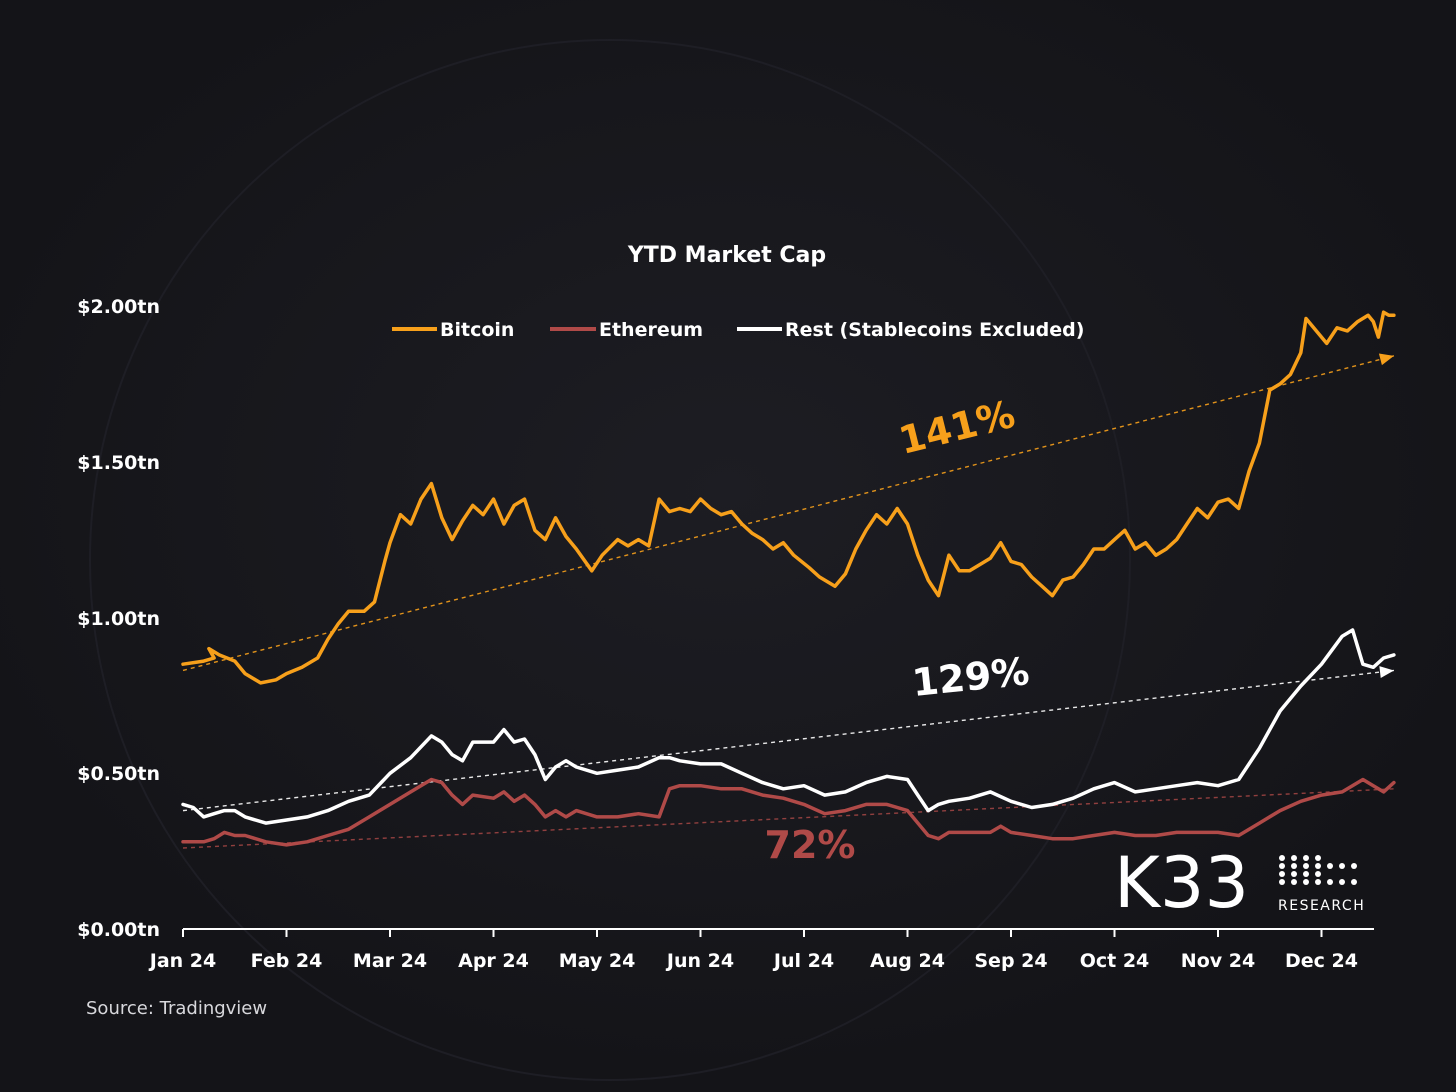 The image size is (1456, 1092). I want to click on legend-label-rest: Rest (Stablecoins Excluded), so click(934, 330).